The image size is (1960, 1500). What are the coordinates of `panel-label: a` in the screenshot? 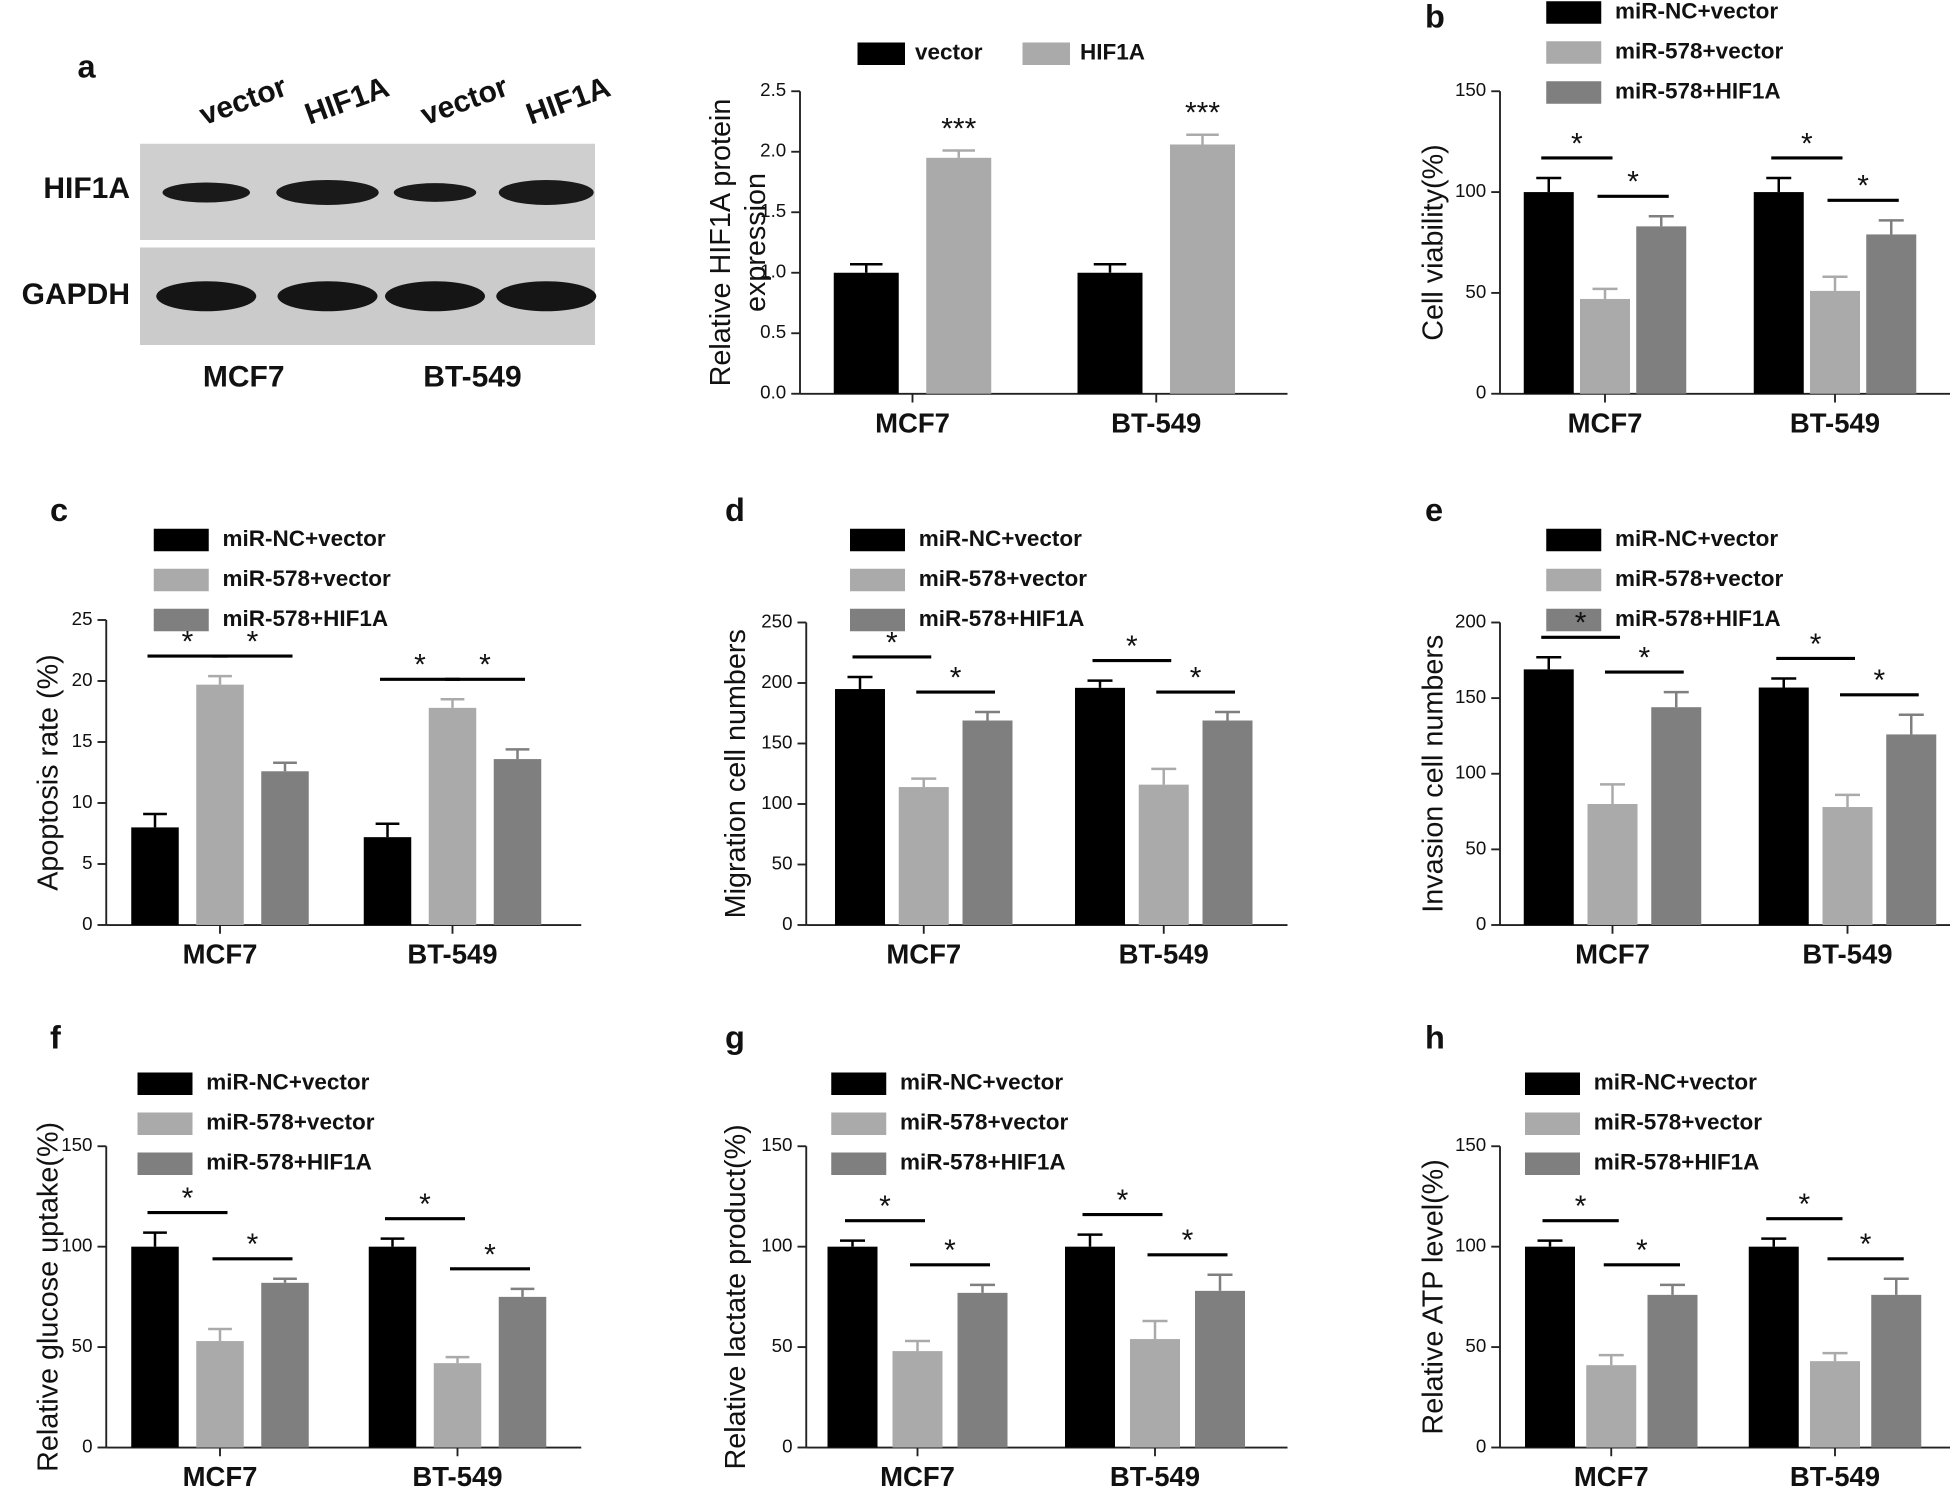 It's located at (87, 66).